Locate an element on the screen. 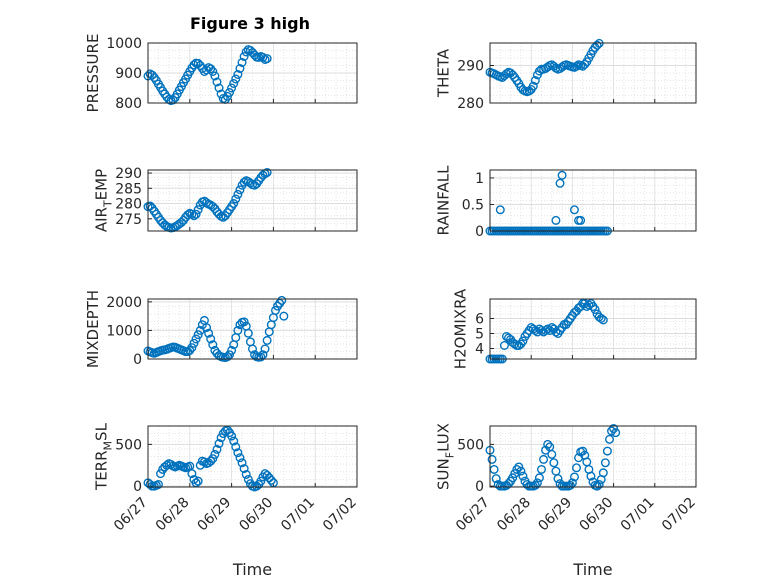 The width and height of the screenshot is (778, 583). x-tick-label: 07/02 is located at coordinates (679, 515).